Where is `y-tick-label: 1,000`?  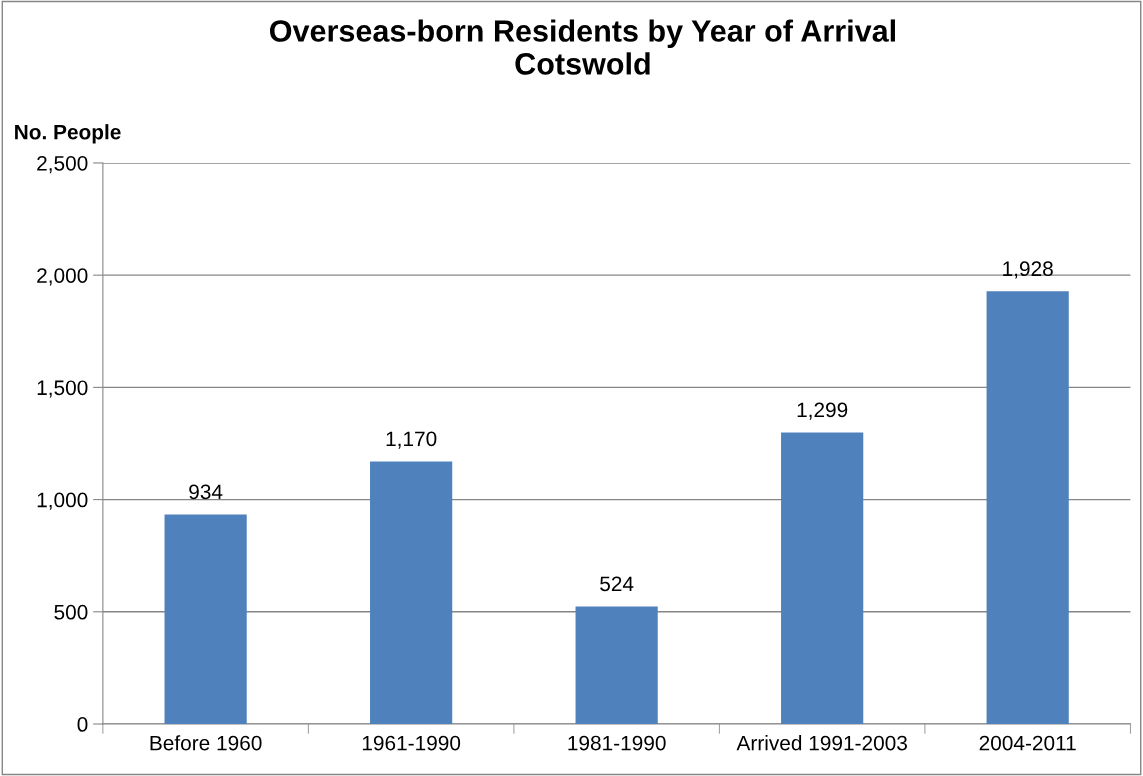 y-tick-label: 1,000 is located at coordinates (62, 501).